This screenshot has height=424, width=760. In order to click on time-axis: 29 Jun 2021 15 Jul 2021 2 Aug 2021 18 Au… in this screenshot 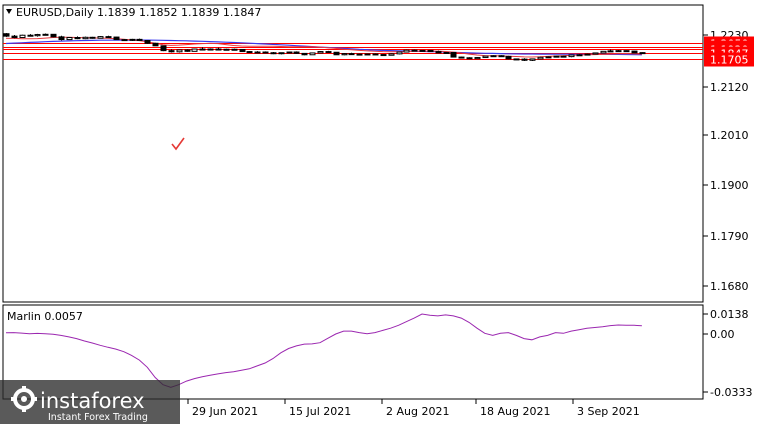, I will do `click(413, 408)`.